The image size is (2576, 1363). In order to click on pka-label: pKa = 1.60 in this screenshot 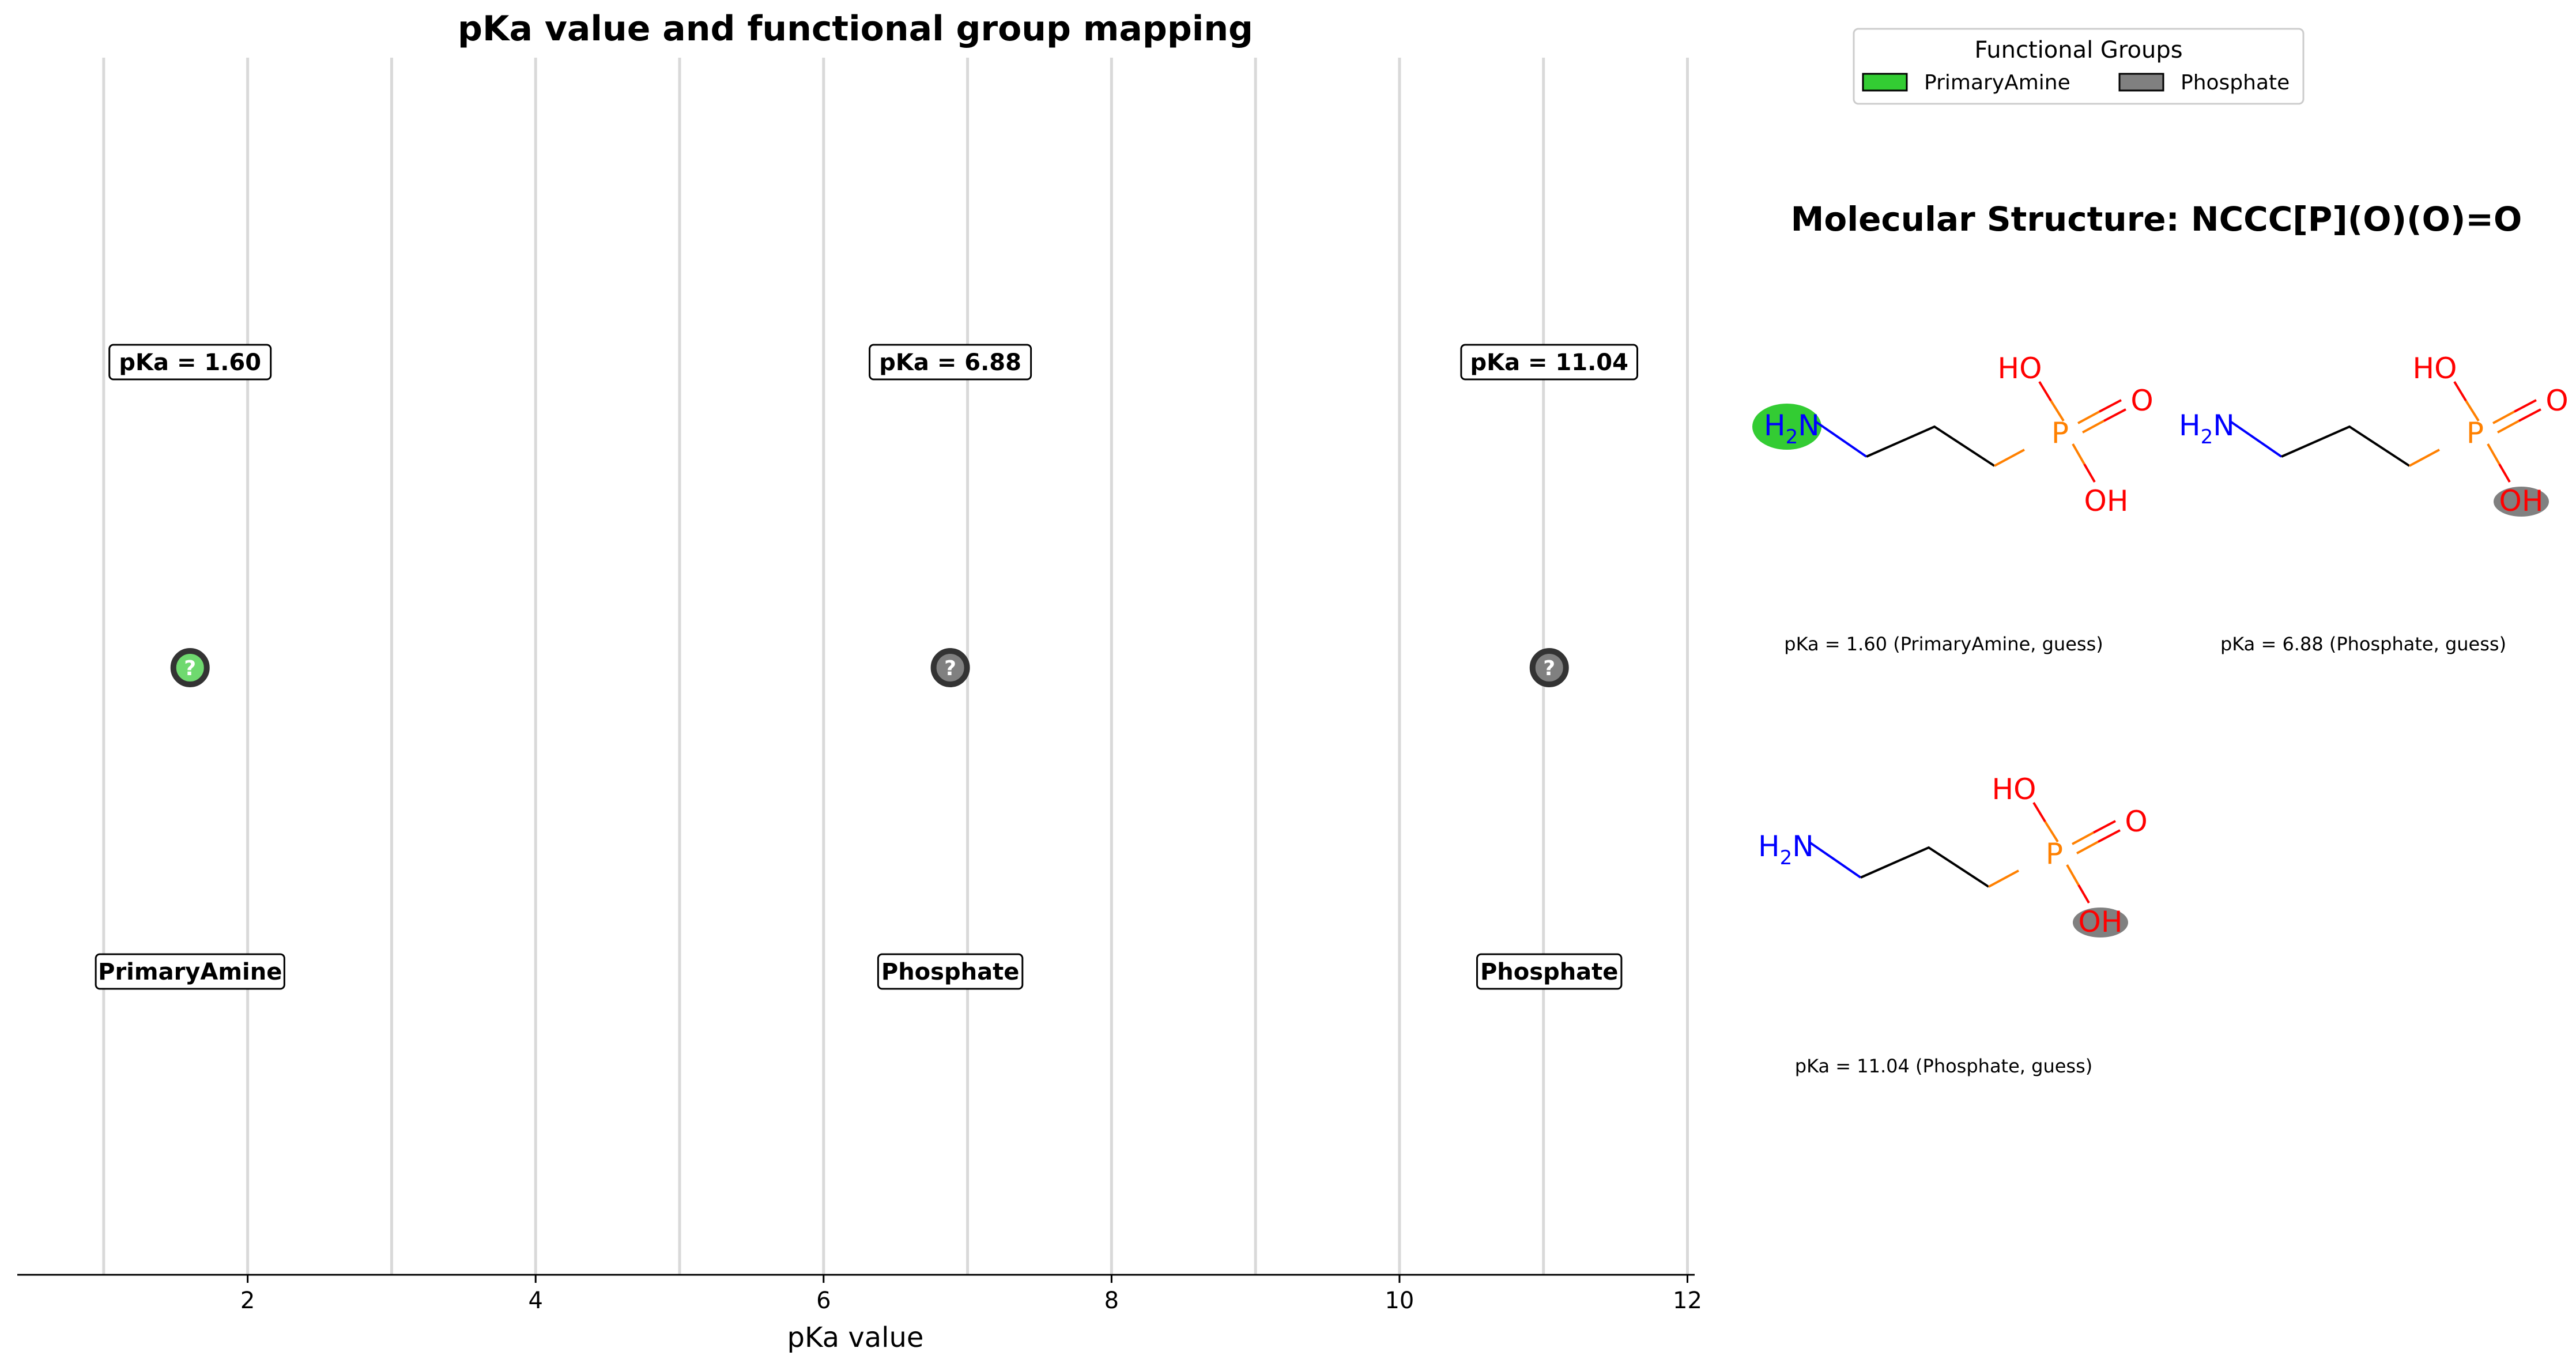, I will do `click(190, 362)`.